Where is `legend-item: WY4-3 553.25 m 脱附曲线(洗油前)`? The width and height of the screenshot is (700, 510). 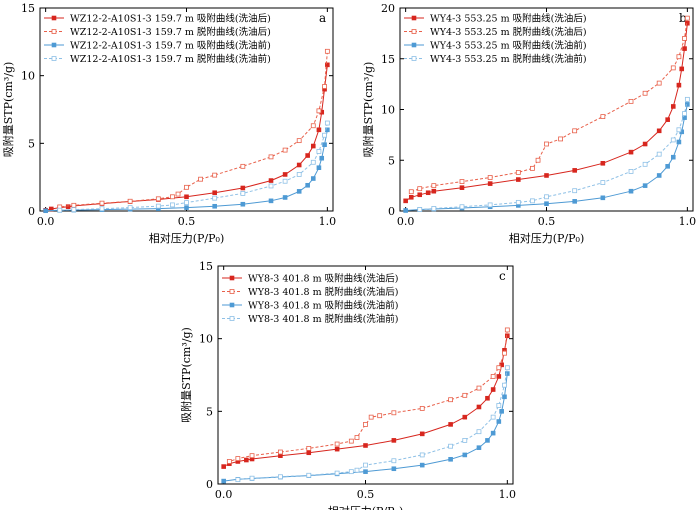
legend-item: WY4-3 553.25 m 脱附曲线(洗油前) is located at coordinates (495, 59).